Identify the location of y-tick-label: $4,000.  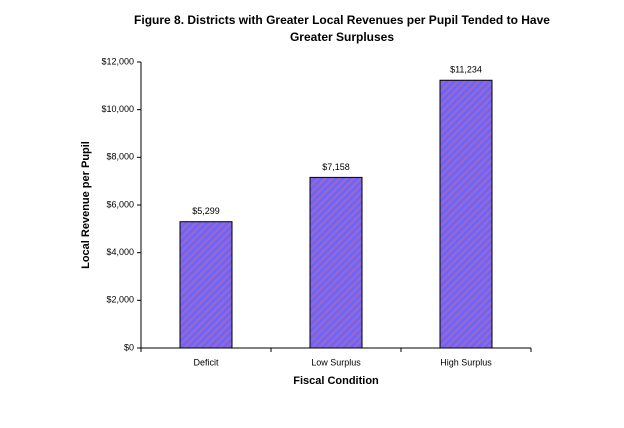
(120, 252).